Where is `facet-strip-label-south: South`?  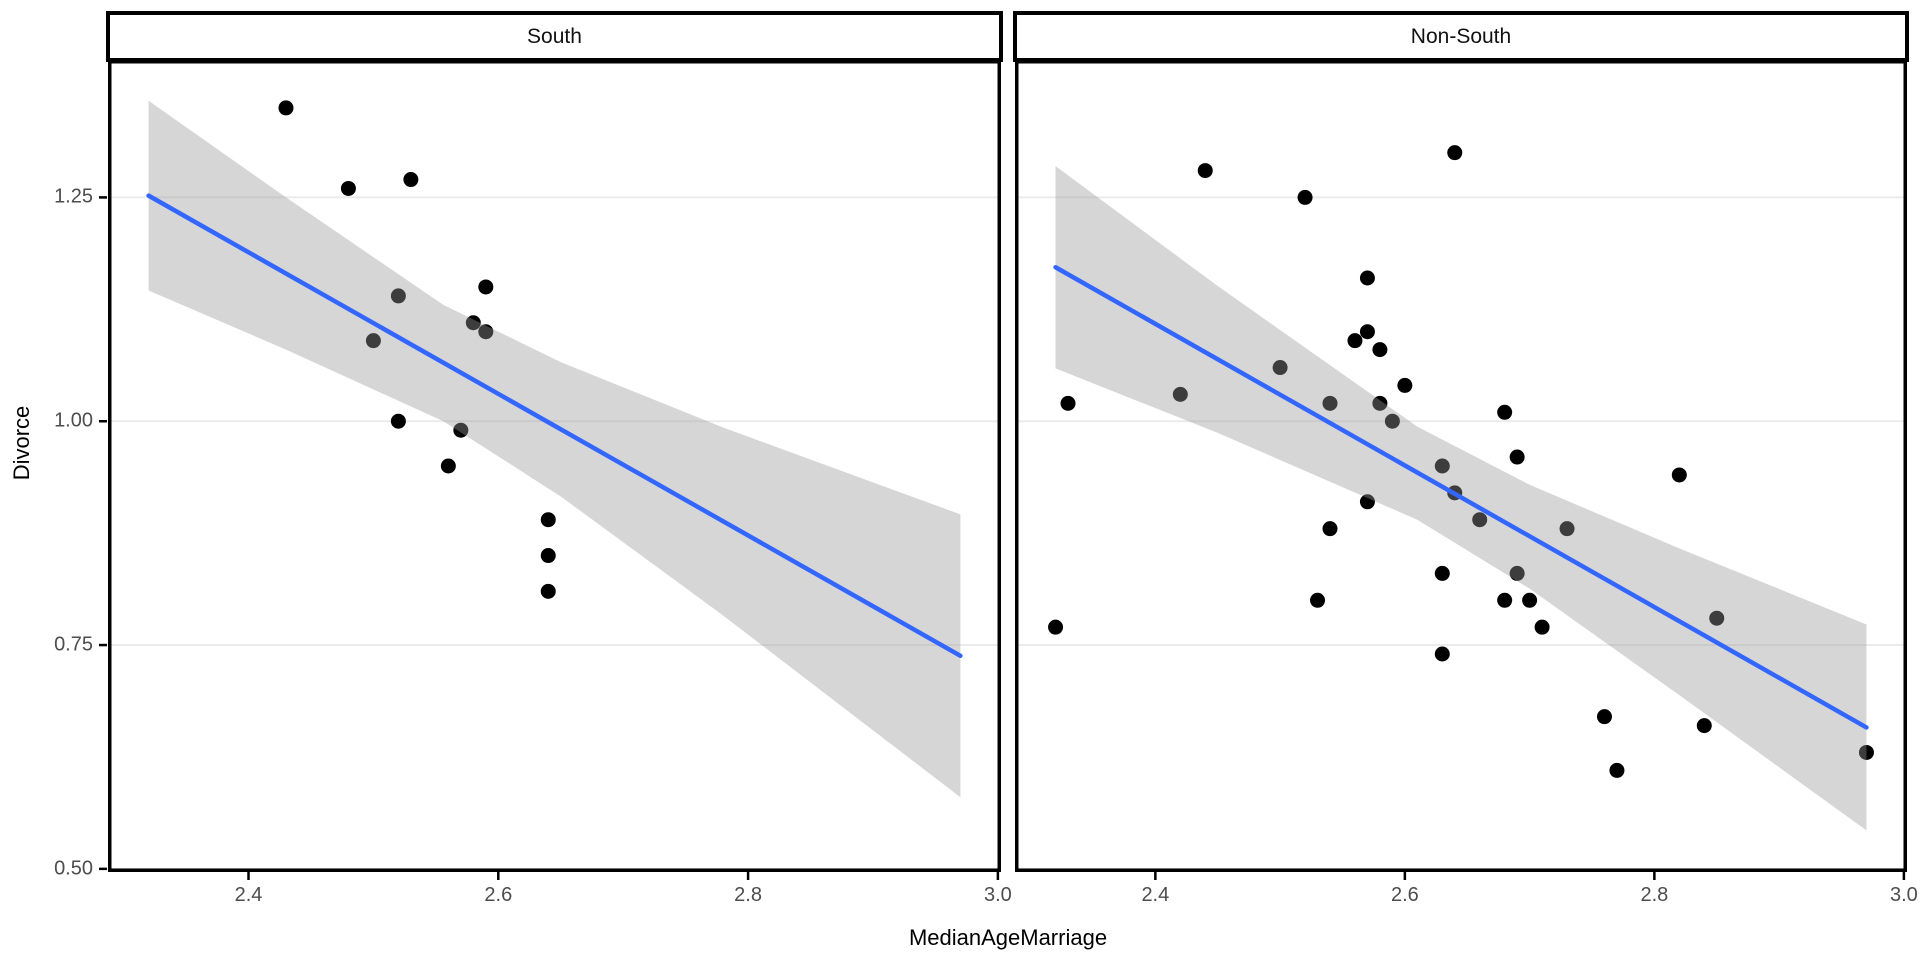
facet-strip-label-south: South is located at coordinates (554, 36).